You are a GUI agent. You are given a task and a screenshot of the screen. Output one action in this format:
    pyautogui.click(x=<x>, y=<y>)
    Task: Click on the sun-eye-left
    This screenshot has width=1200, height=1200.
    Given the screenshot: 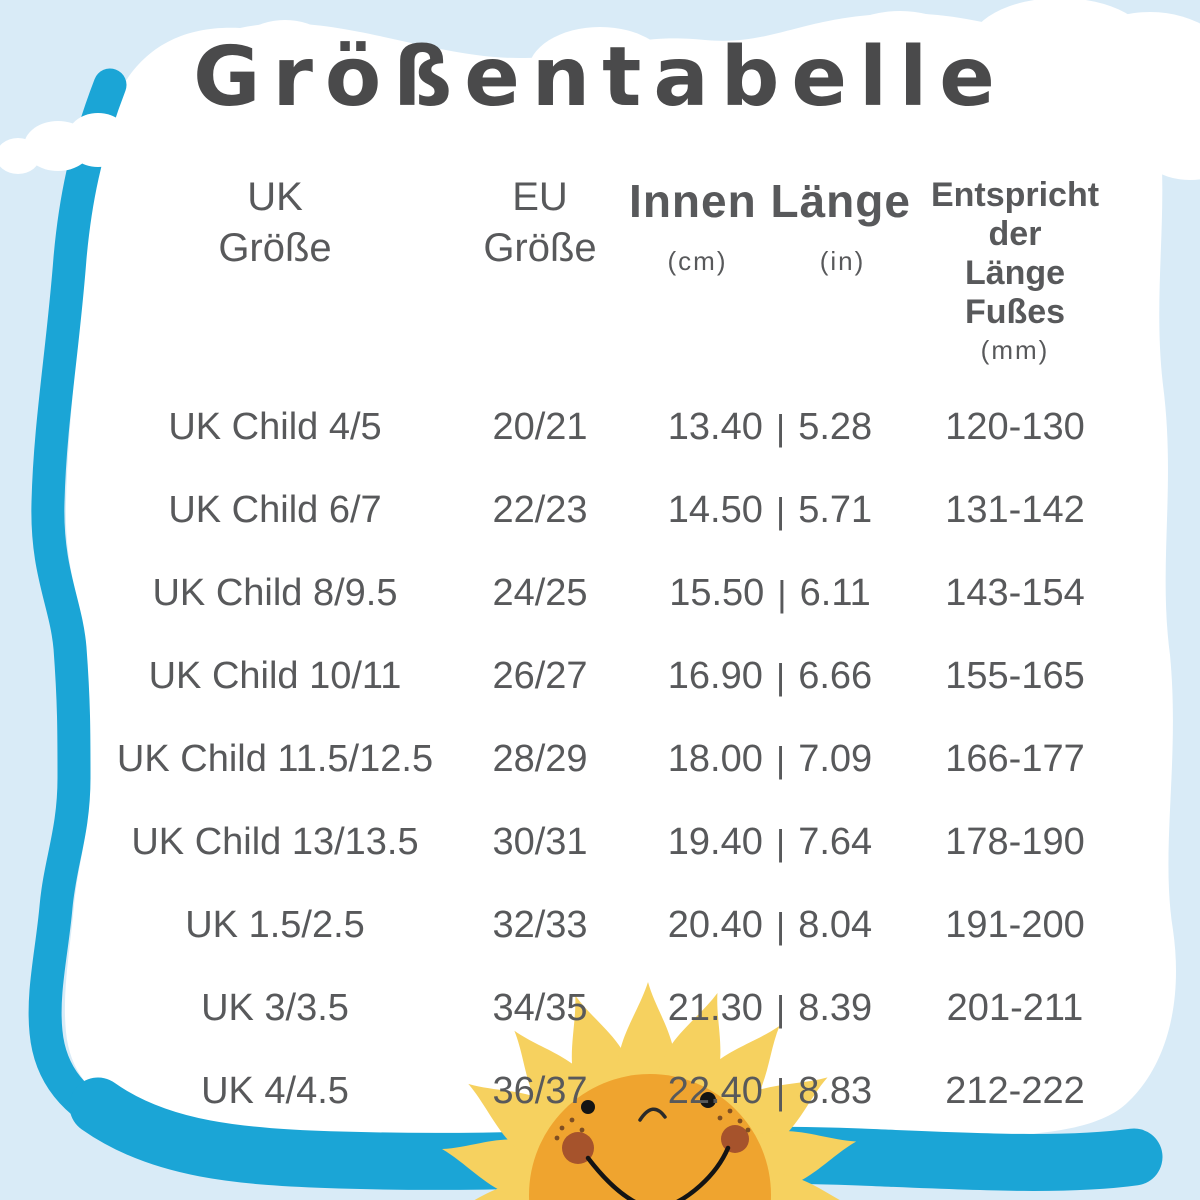 What is the action you would take?
    pyautogui.click(x=588, y=1107)
    